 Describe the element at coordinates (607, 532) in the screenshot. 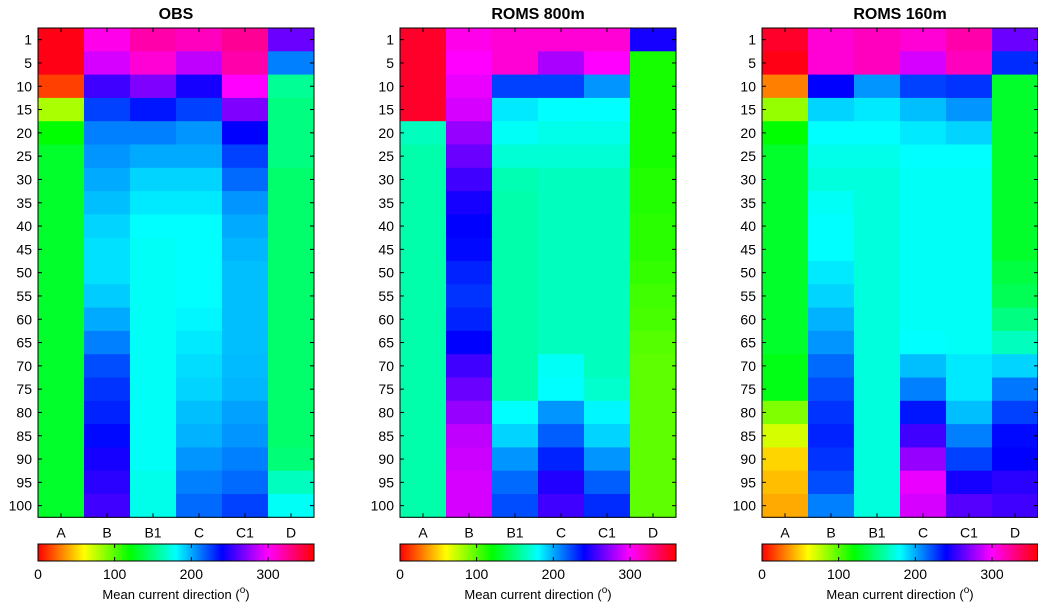

I see `x-tick-label: C1` at that location.